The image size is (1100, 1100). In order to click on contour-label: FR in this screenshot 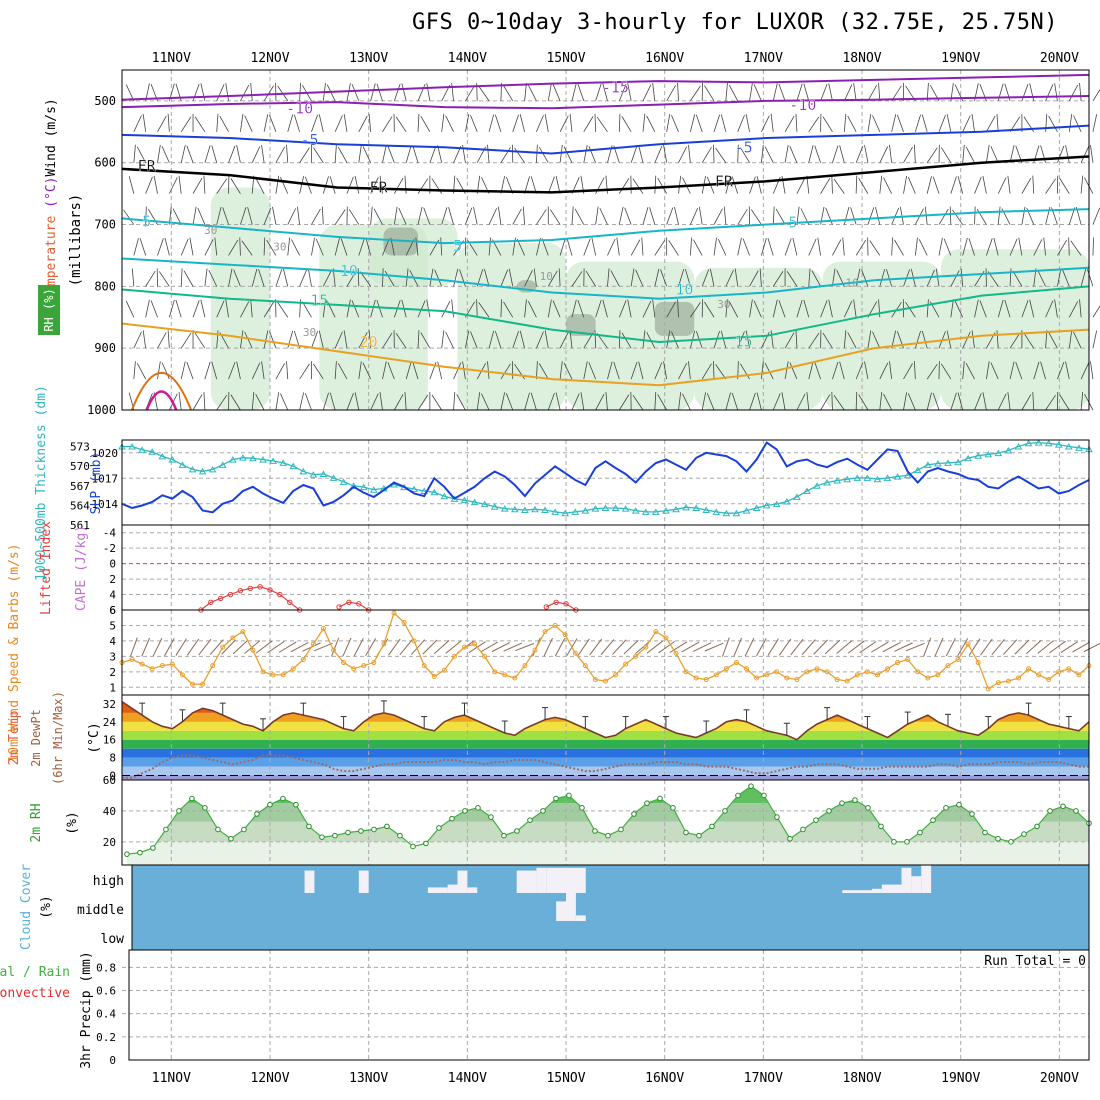, I will do `click(147, 166)`.